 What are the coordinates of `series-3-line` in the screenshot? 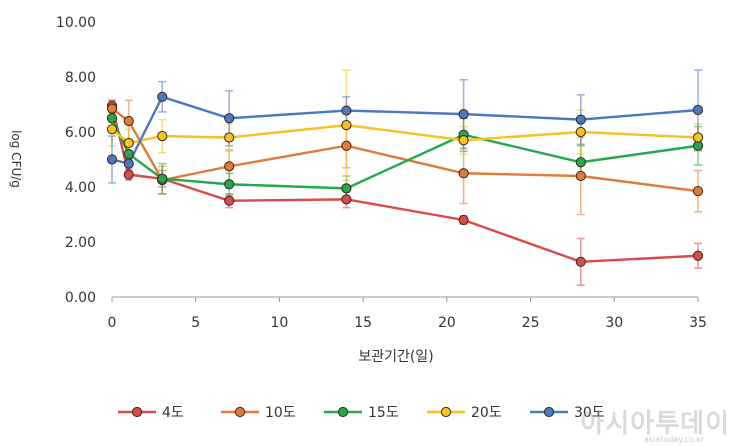 It's located at (404, 153).